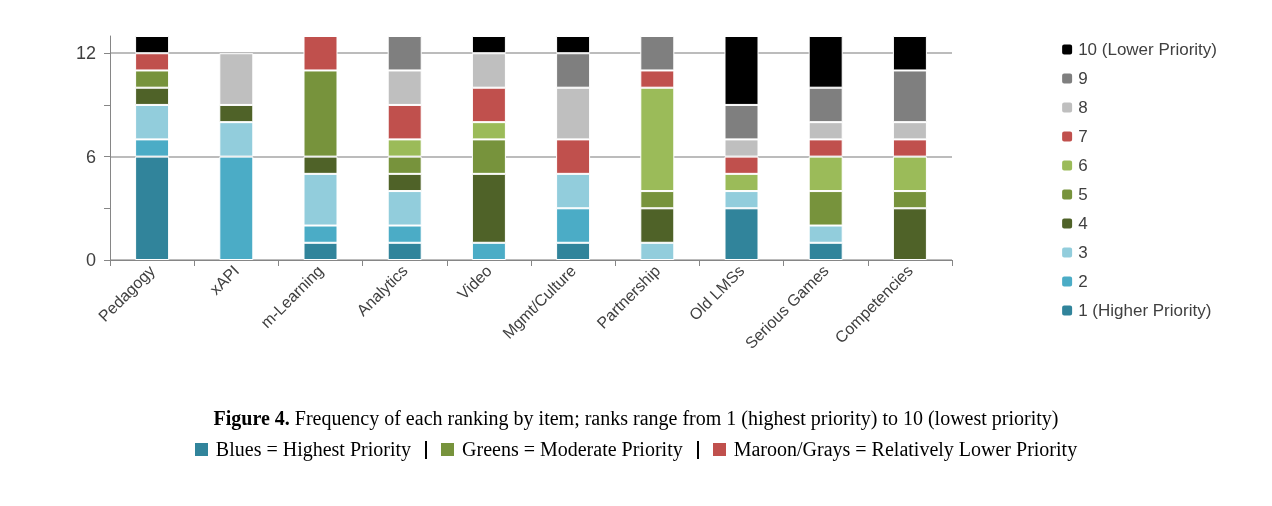  What do you see at coordinates (1083, 136) in the screenshot?
I see `legend-label: 7` at bounding box center [1083, 136].